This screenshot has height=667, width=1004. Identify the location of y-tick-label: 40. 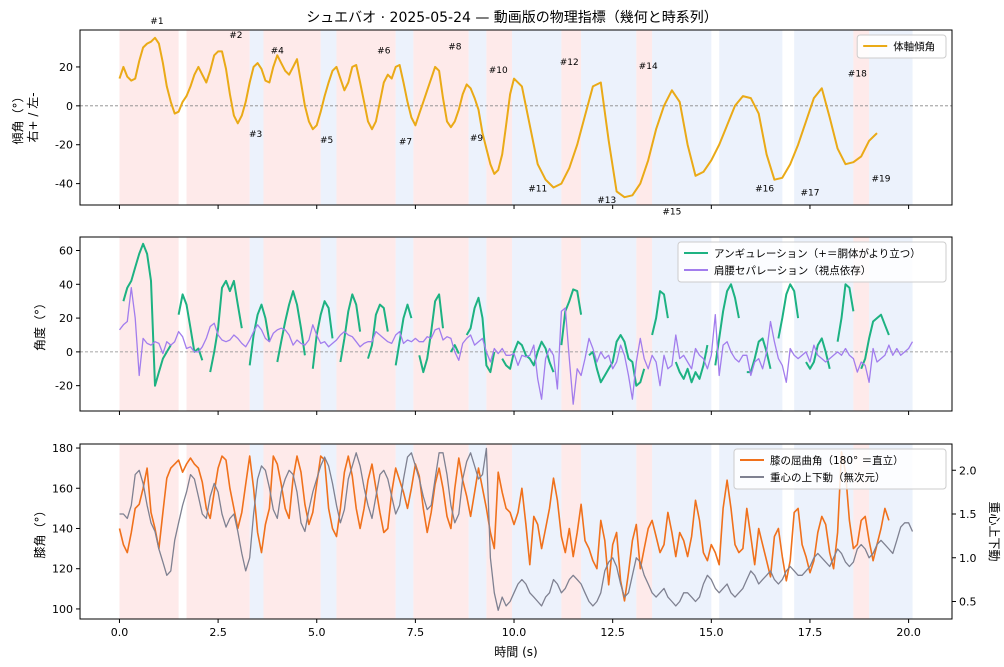
(66, 284).